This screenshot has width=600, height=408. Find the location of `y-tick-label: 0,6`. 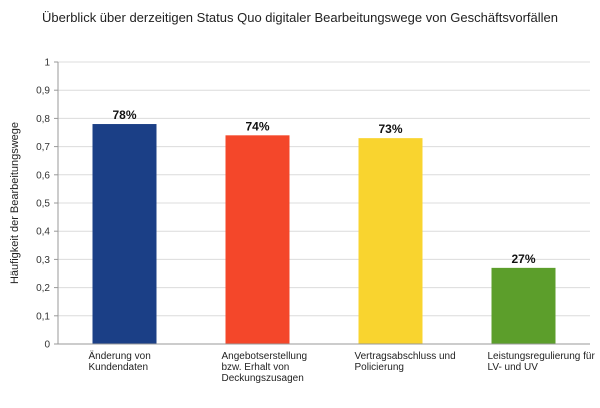

y-tick-label: 0,6 is located at coordinates (43, 175).